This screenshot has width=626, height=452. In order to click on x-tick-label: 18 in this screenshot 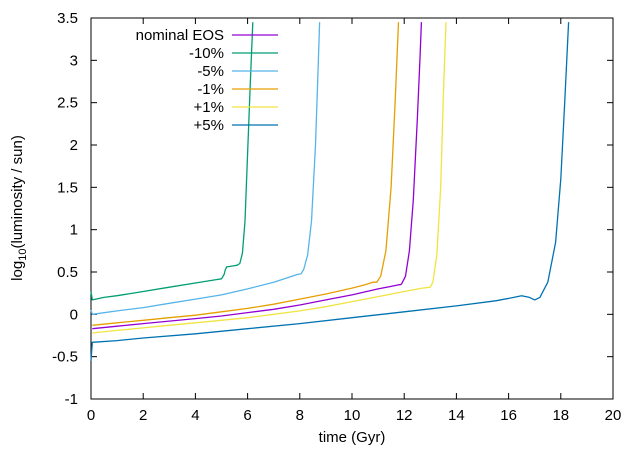, I will do `click(560, 415)`.